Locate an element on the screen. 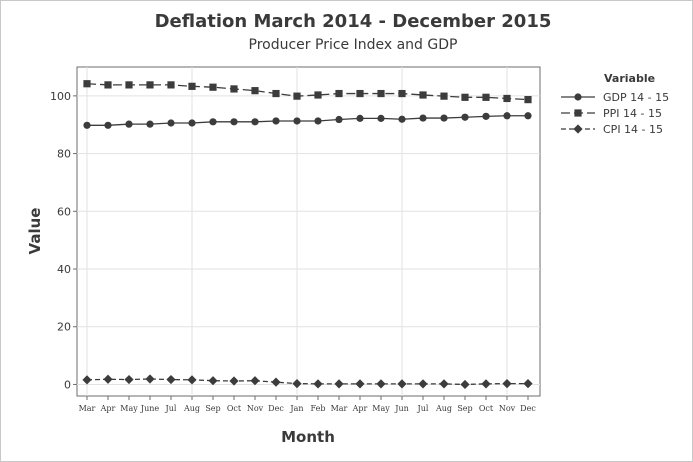 The height and width of the screenshot is (462, 693). x-tick-label: Jun is located at coordinates (401, 408).